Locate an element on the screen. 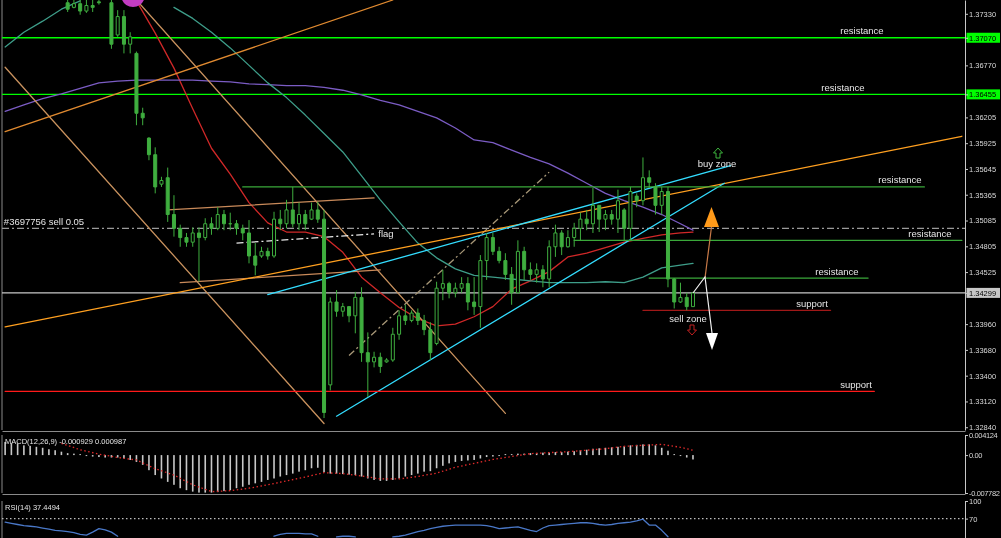  annotation: flag is located at coordinates (386, 233).